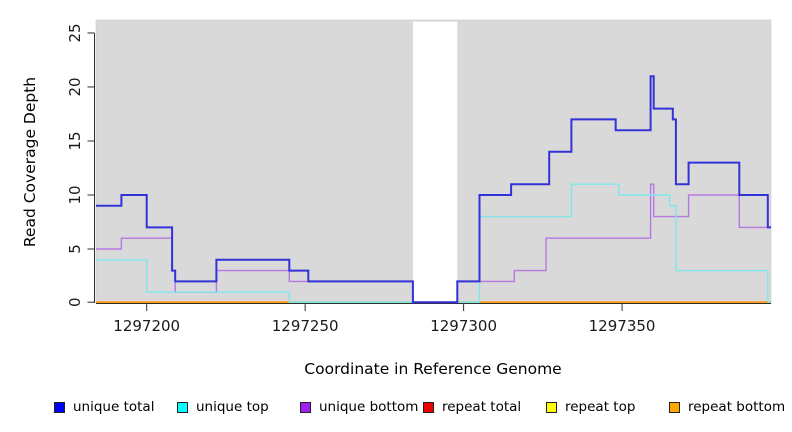 The image size is (792, 432). Describe the element at coordinates (737, 407) in the screenshot. I see `legend-label: repeat bottom` at that location.